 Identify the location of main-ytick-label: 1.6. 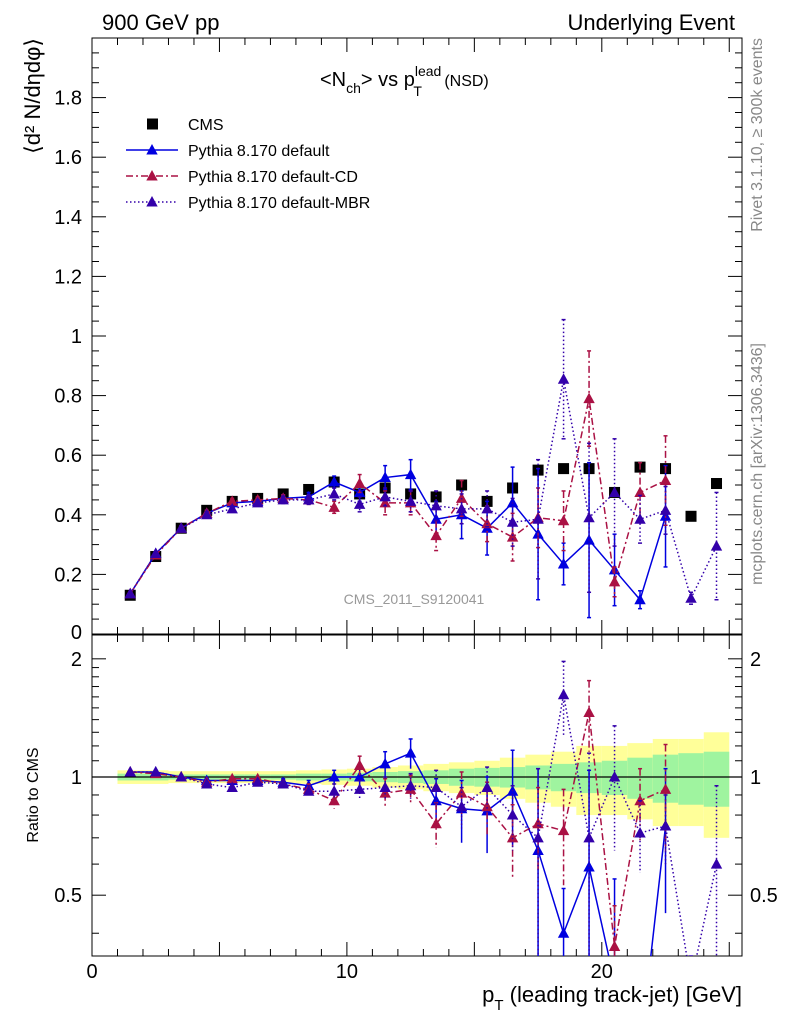
(68, 158).